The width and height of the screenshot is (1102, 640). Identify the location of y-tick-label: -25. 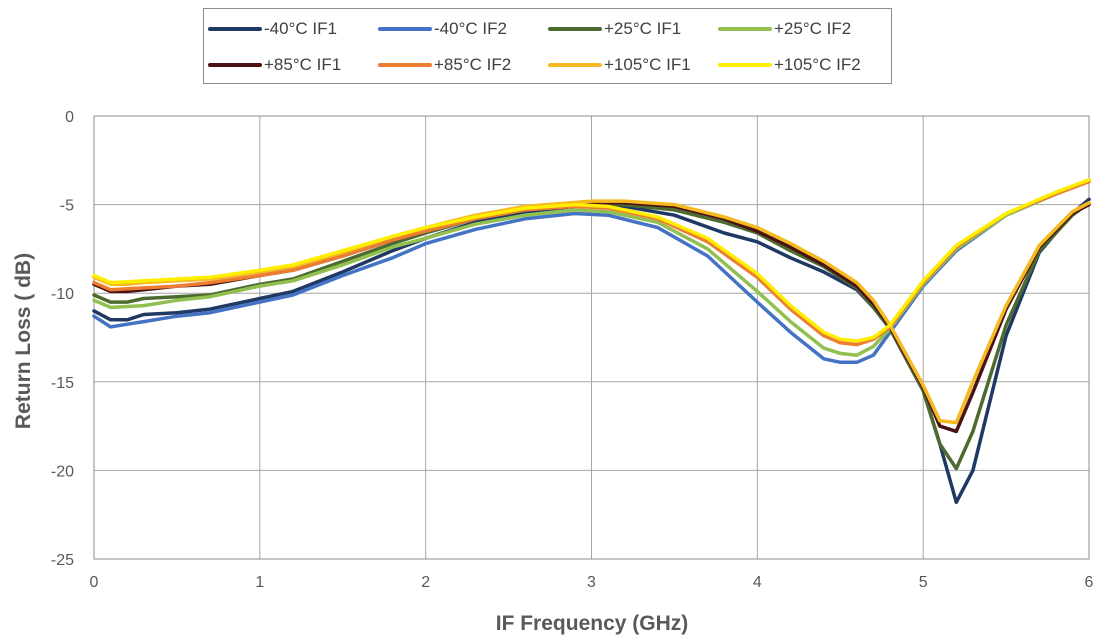
(62, 560).